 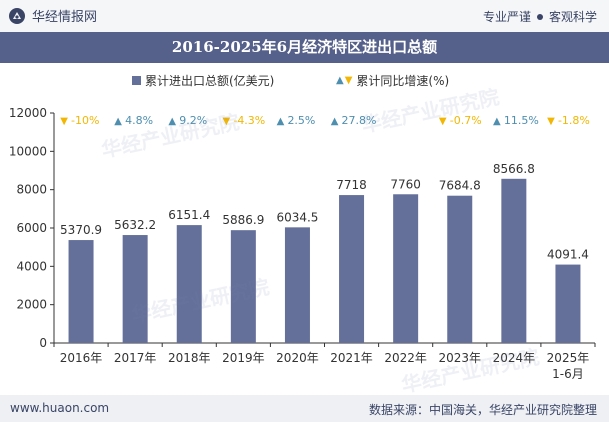 What do you see at coordinates (568, 374) in the screenshot?
I see `x-tick-label: 1-6月` at bounding box center [568, 374].